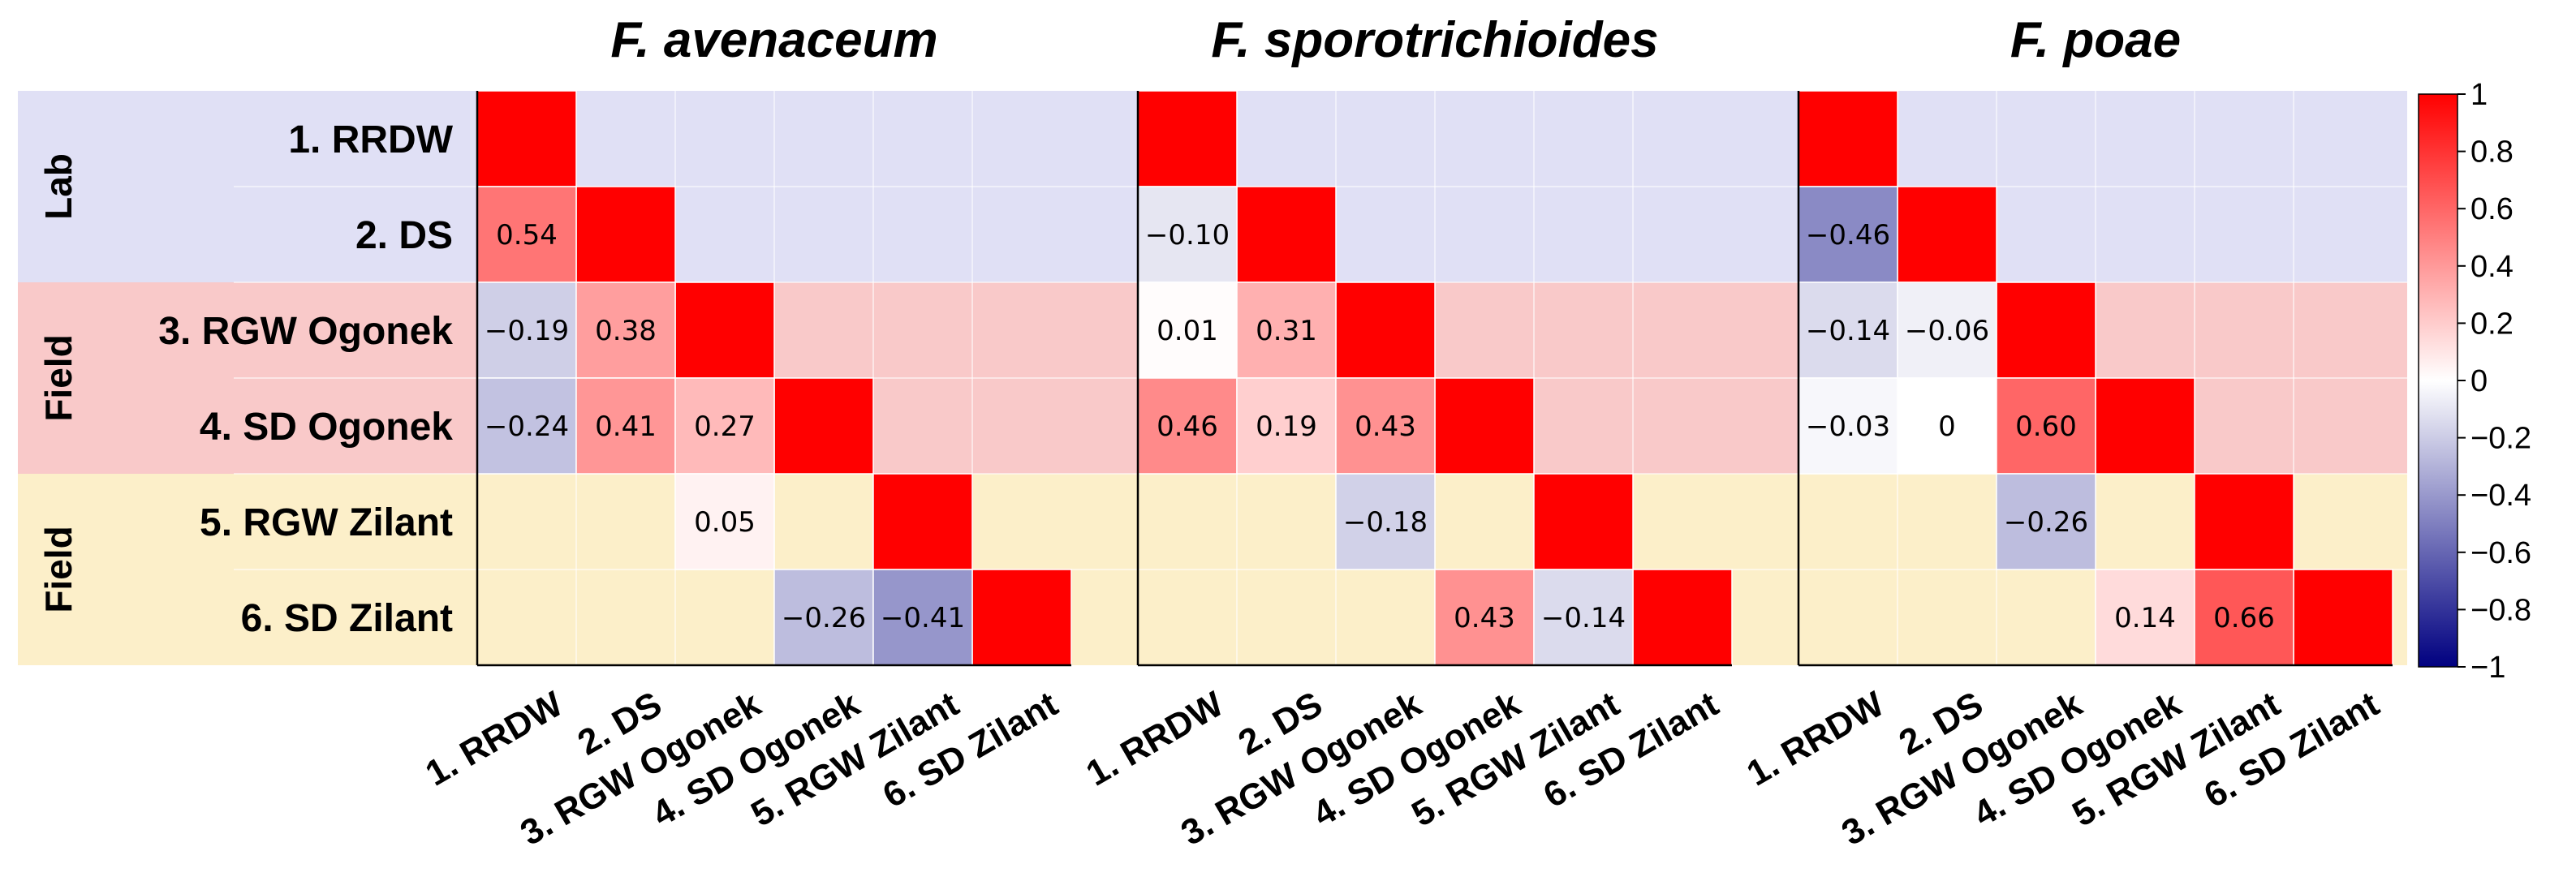 This screenshot has height=894, width=2576. I want to click on cell-value-label: −0.03, so click(1848, 426).